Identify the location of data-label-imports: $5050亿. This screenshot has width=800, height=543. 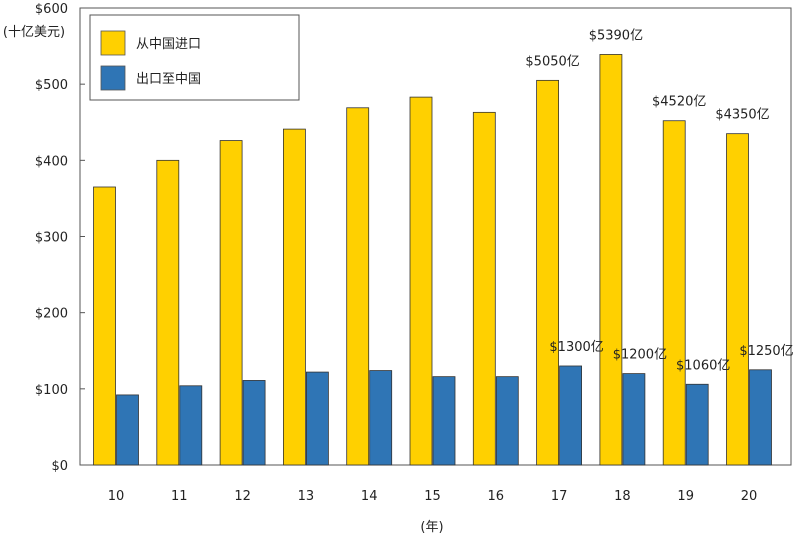
(552, 61).